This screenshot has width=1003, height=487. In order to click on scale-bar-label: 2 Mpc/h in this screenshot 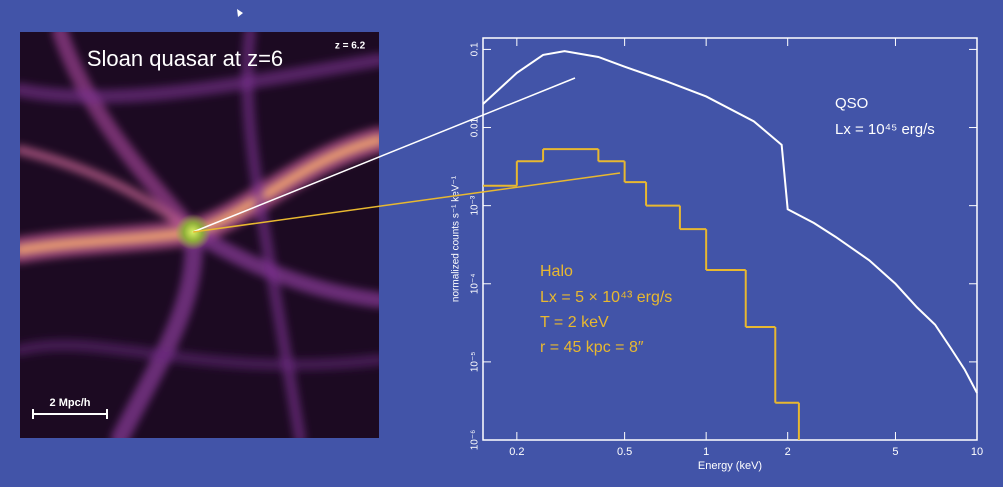, I will do `click(70, 403)`.